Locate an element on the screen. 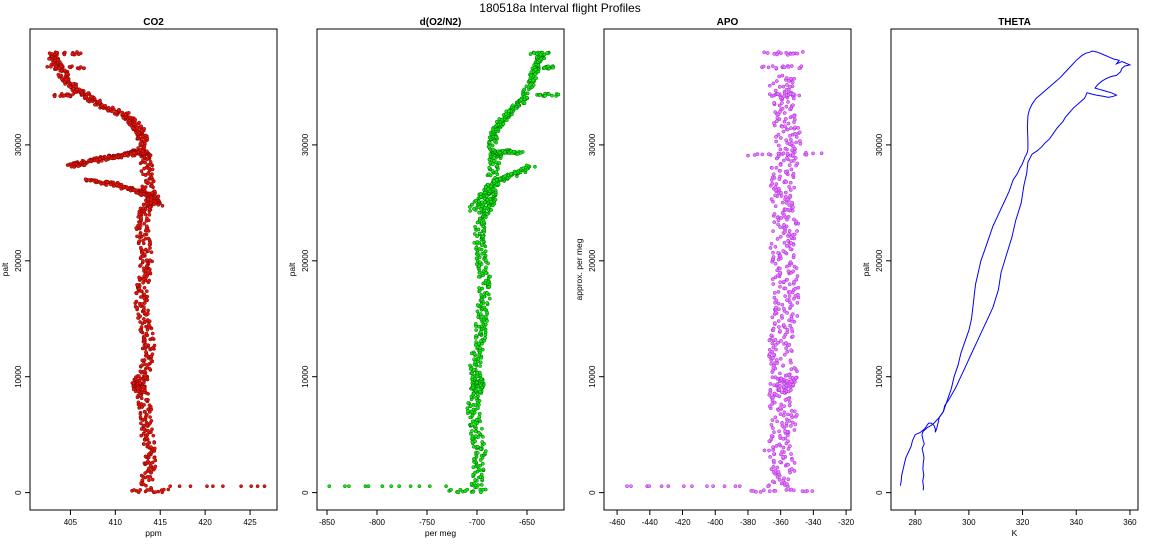  x-tick-label: -360 is located at coordinates (781, 522).